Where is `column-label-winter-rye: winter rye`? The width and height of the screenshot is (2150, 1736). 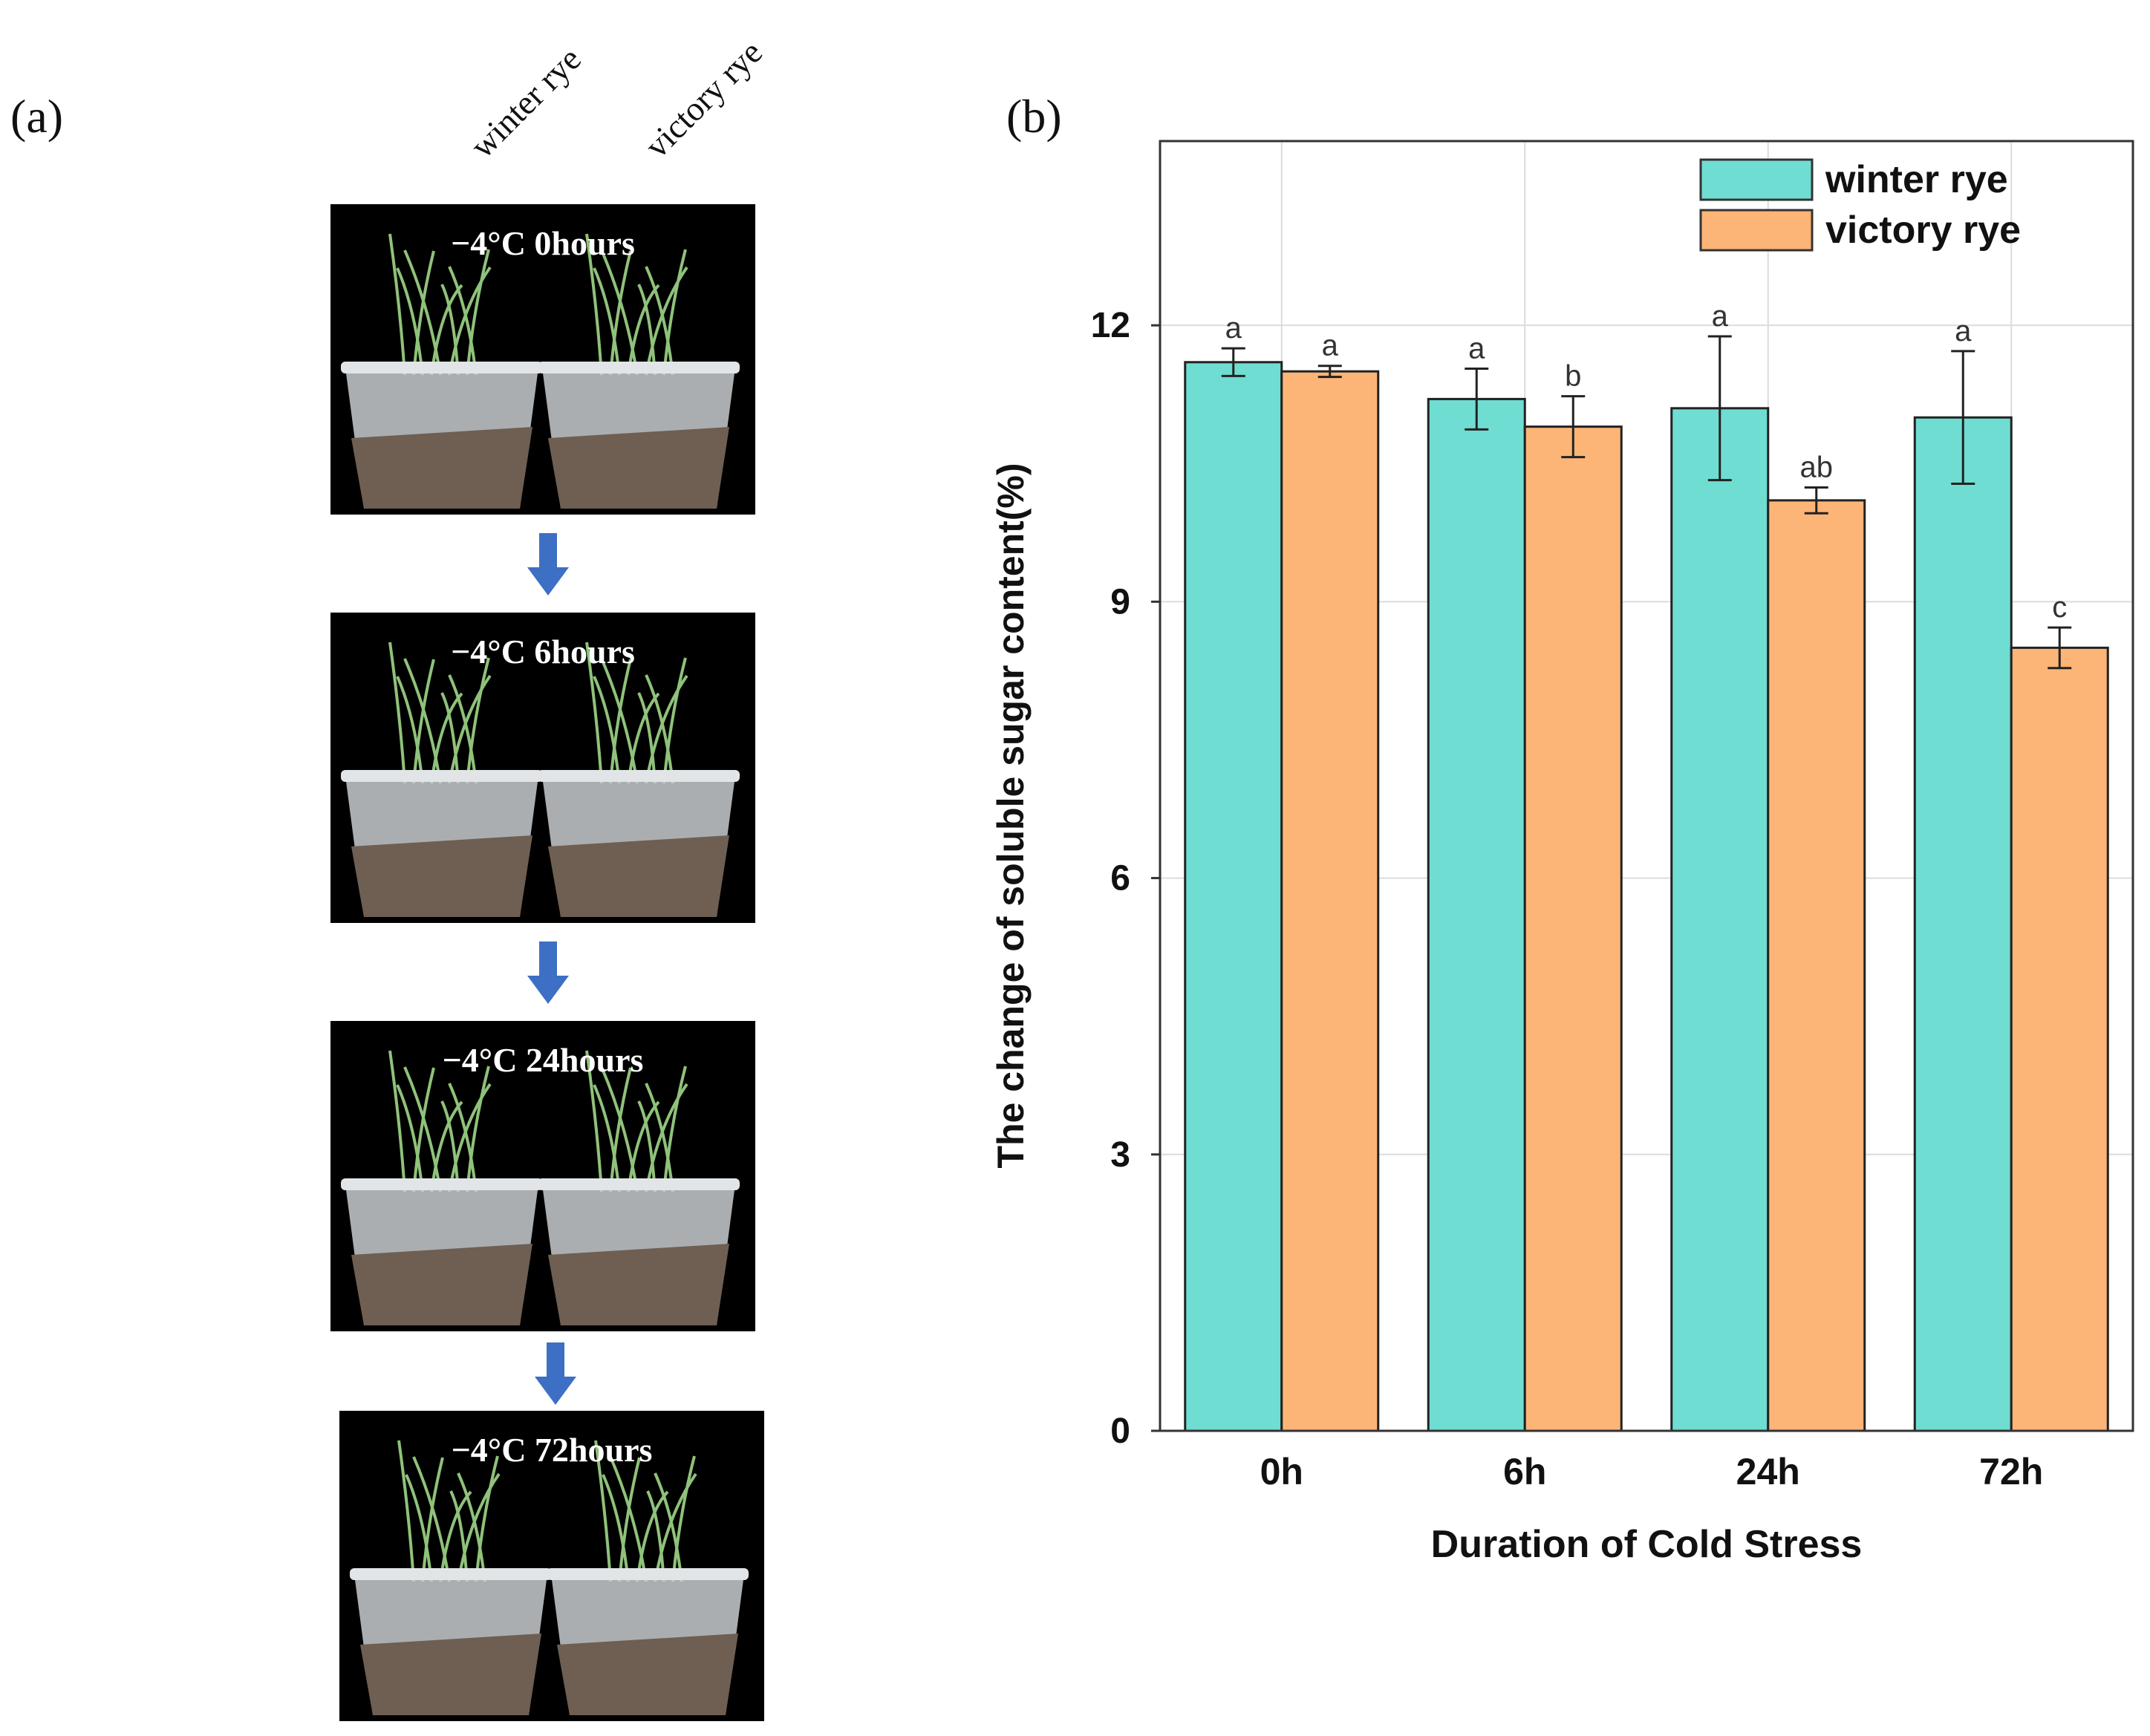
column-label-winter-rye: winter rye is located at coordinates (526, 102).